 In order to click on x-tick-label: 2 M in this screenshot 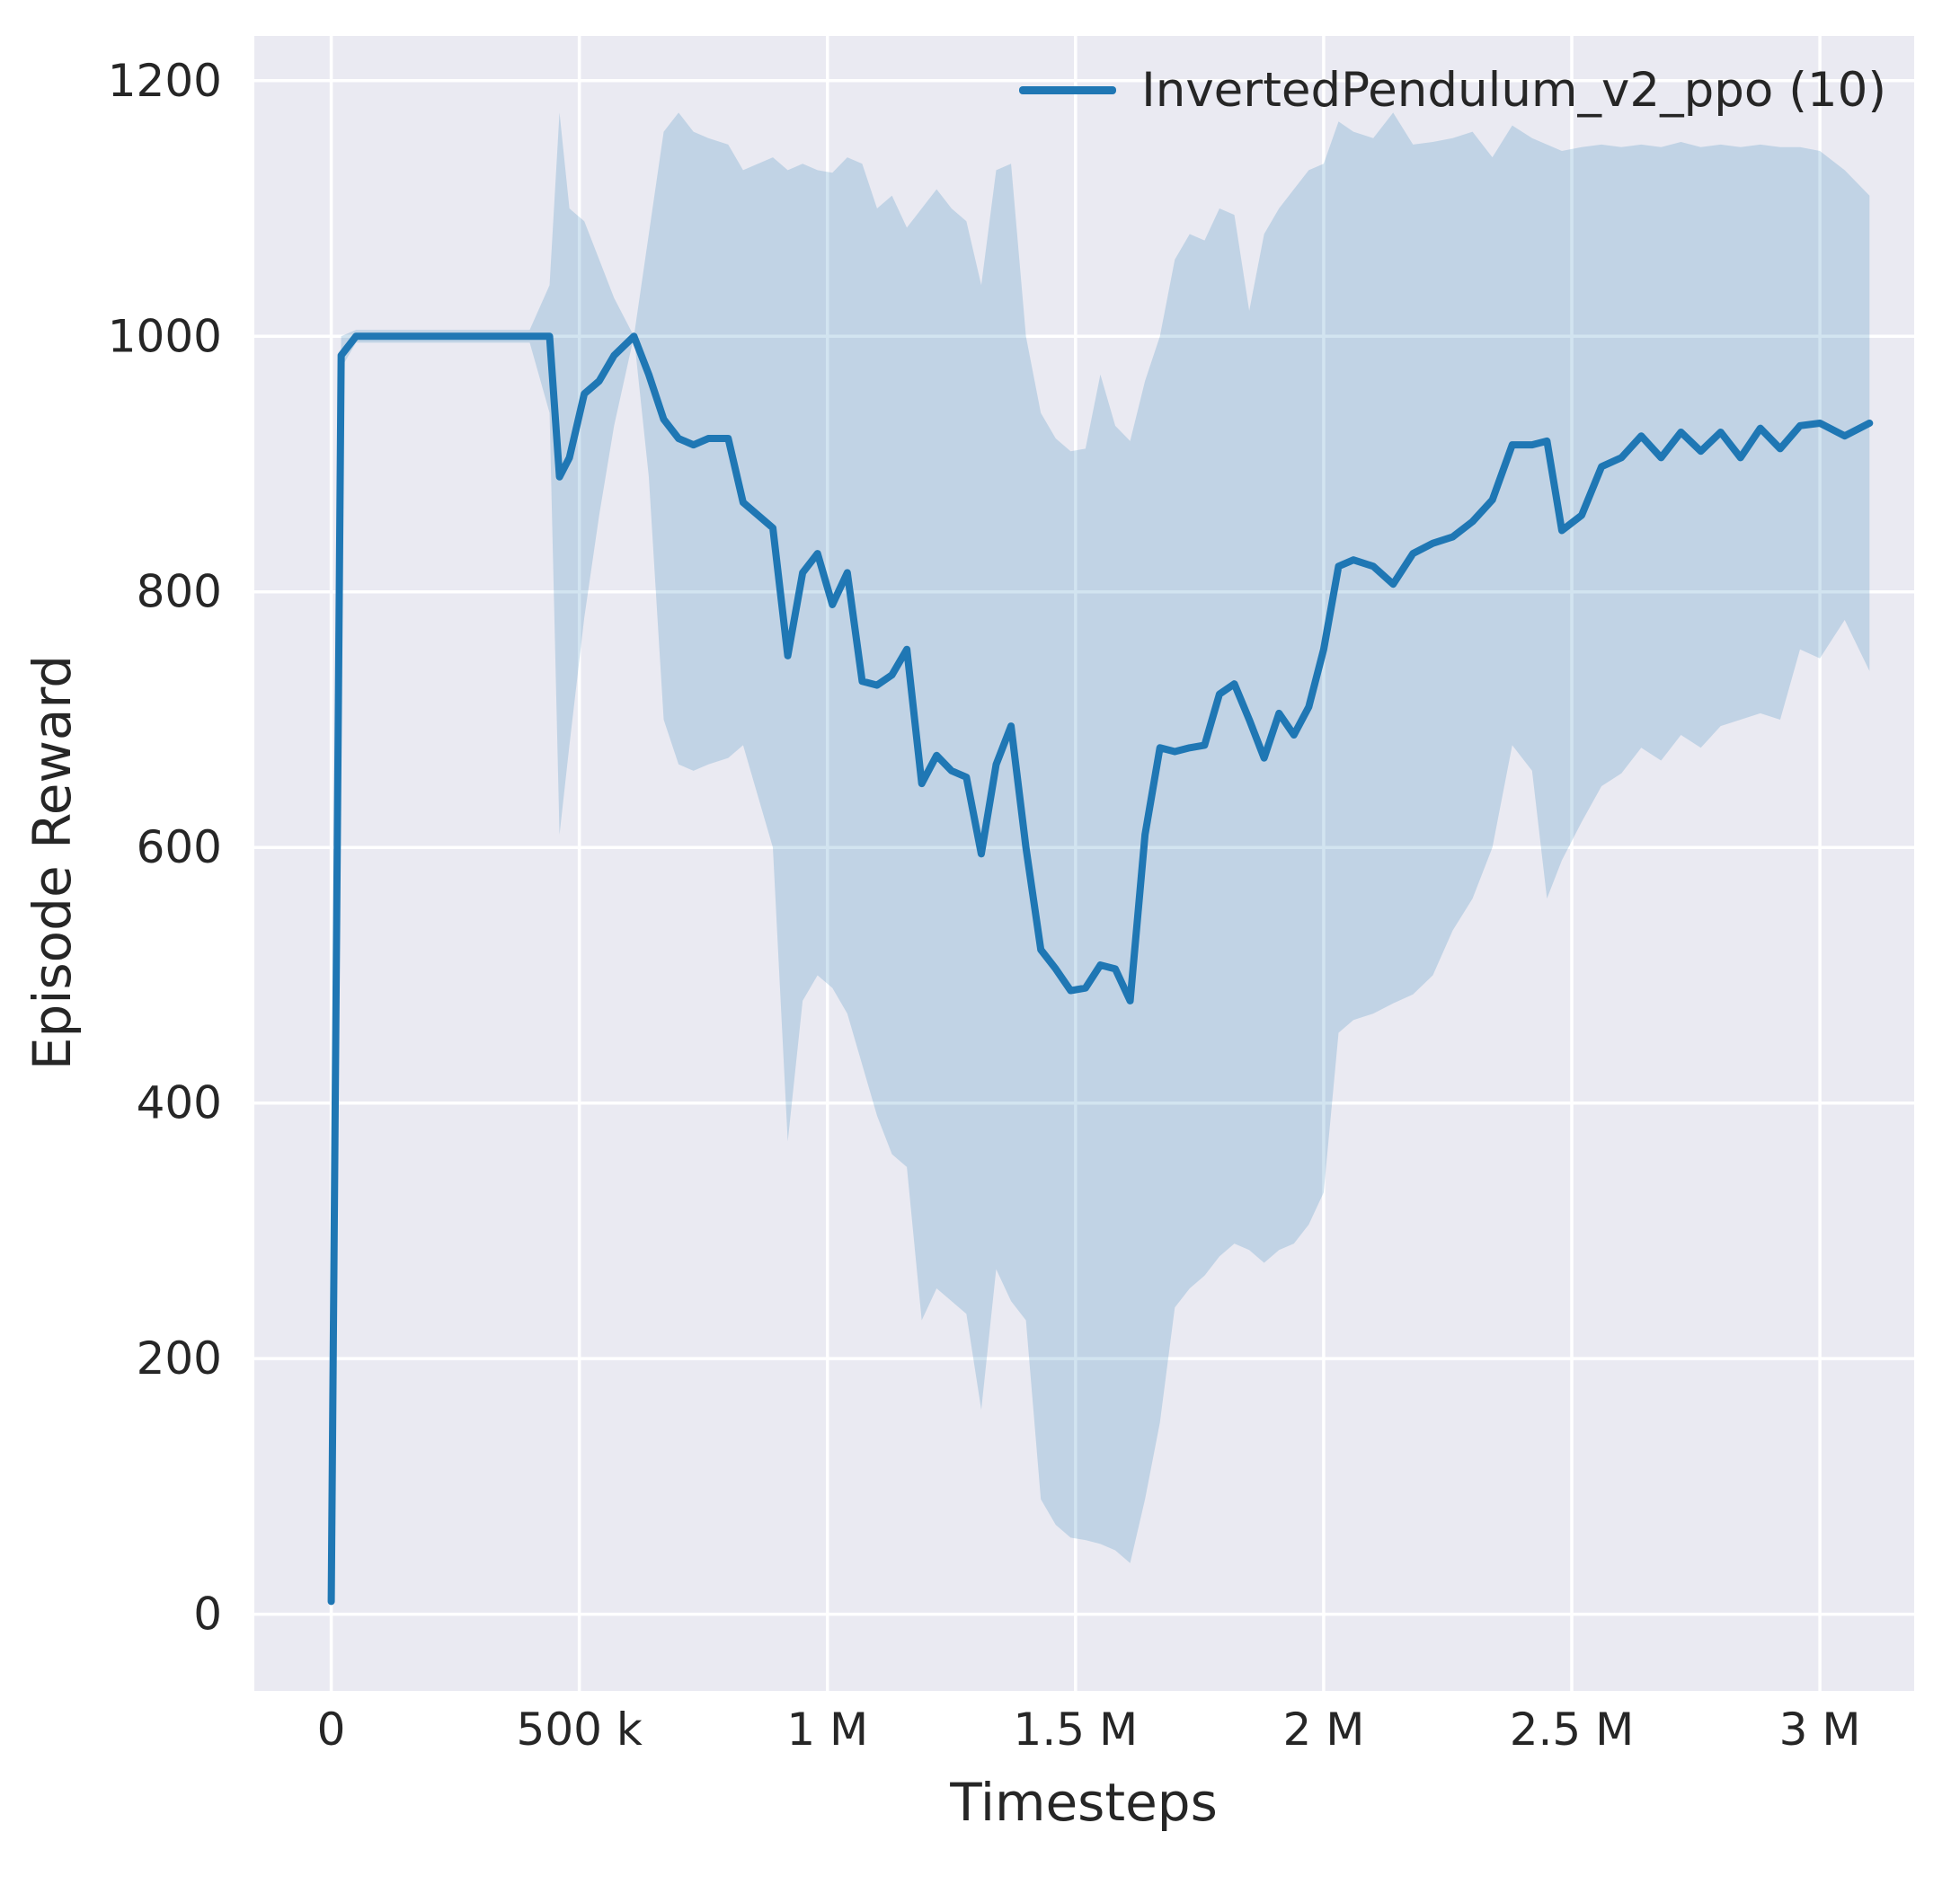, I will do `click(1323, 1730)`.